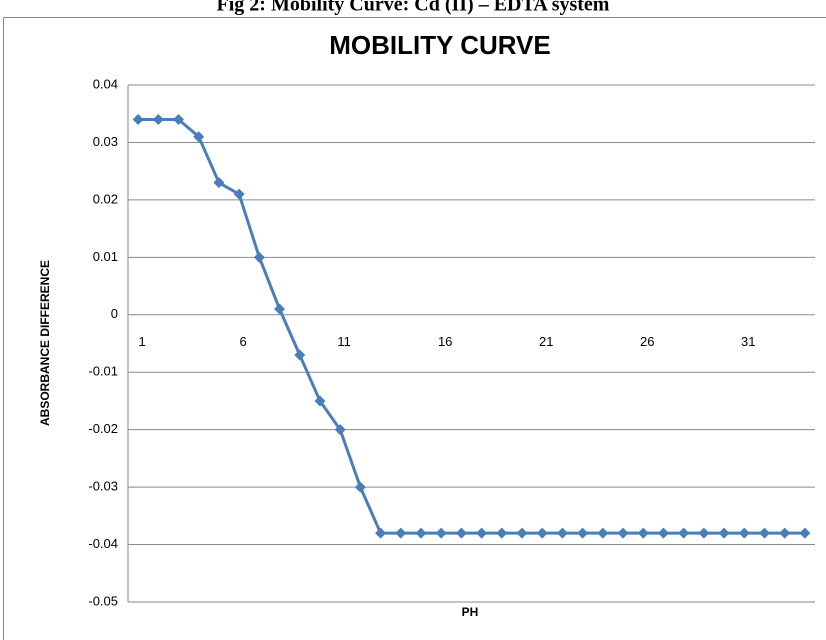 Image resolution: width=826 pixels, height=640 pixels. Describe the element at coordinates (45, 343) in the screenshot. I see `y-axis-label: ABSORBANCE DIFFERENCE` at that location.